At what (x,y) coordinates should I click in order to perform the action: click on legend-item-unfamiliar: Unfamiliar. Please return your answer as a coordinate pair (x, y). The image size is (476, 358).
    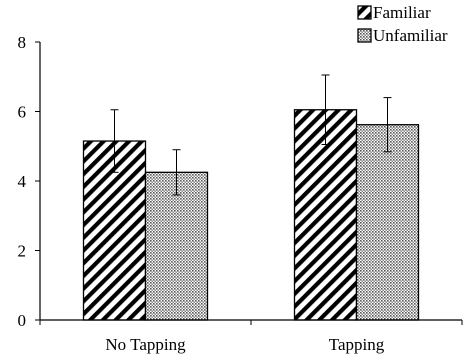
    Looking at the image, I should click on (402, 35).